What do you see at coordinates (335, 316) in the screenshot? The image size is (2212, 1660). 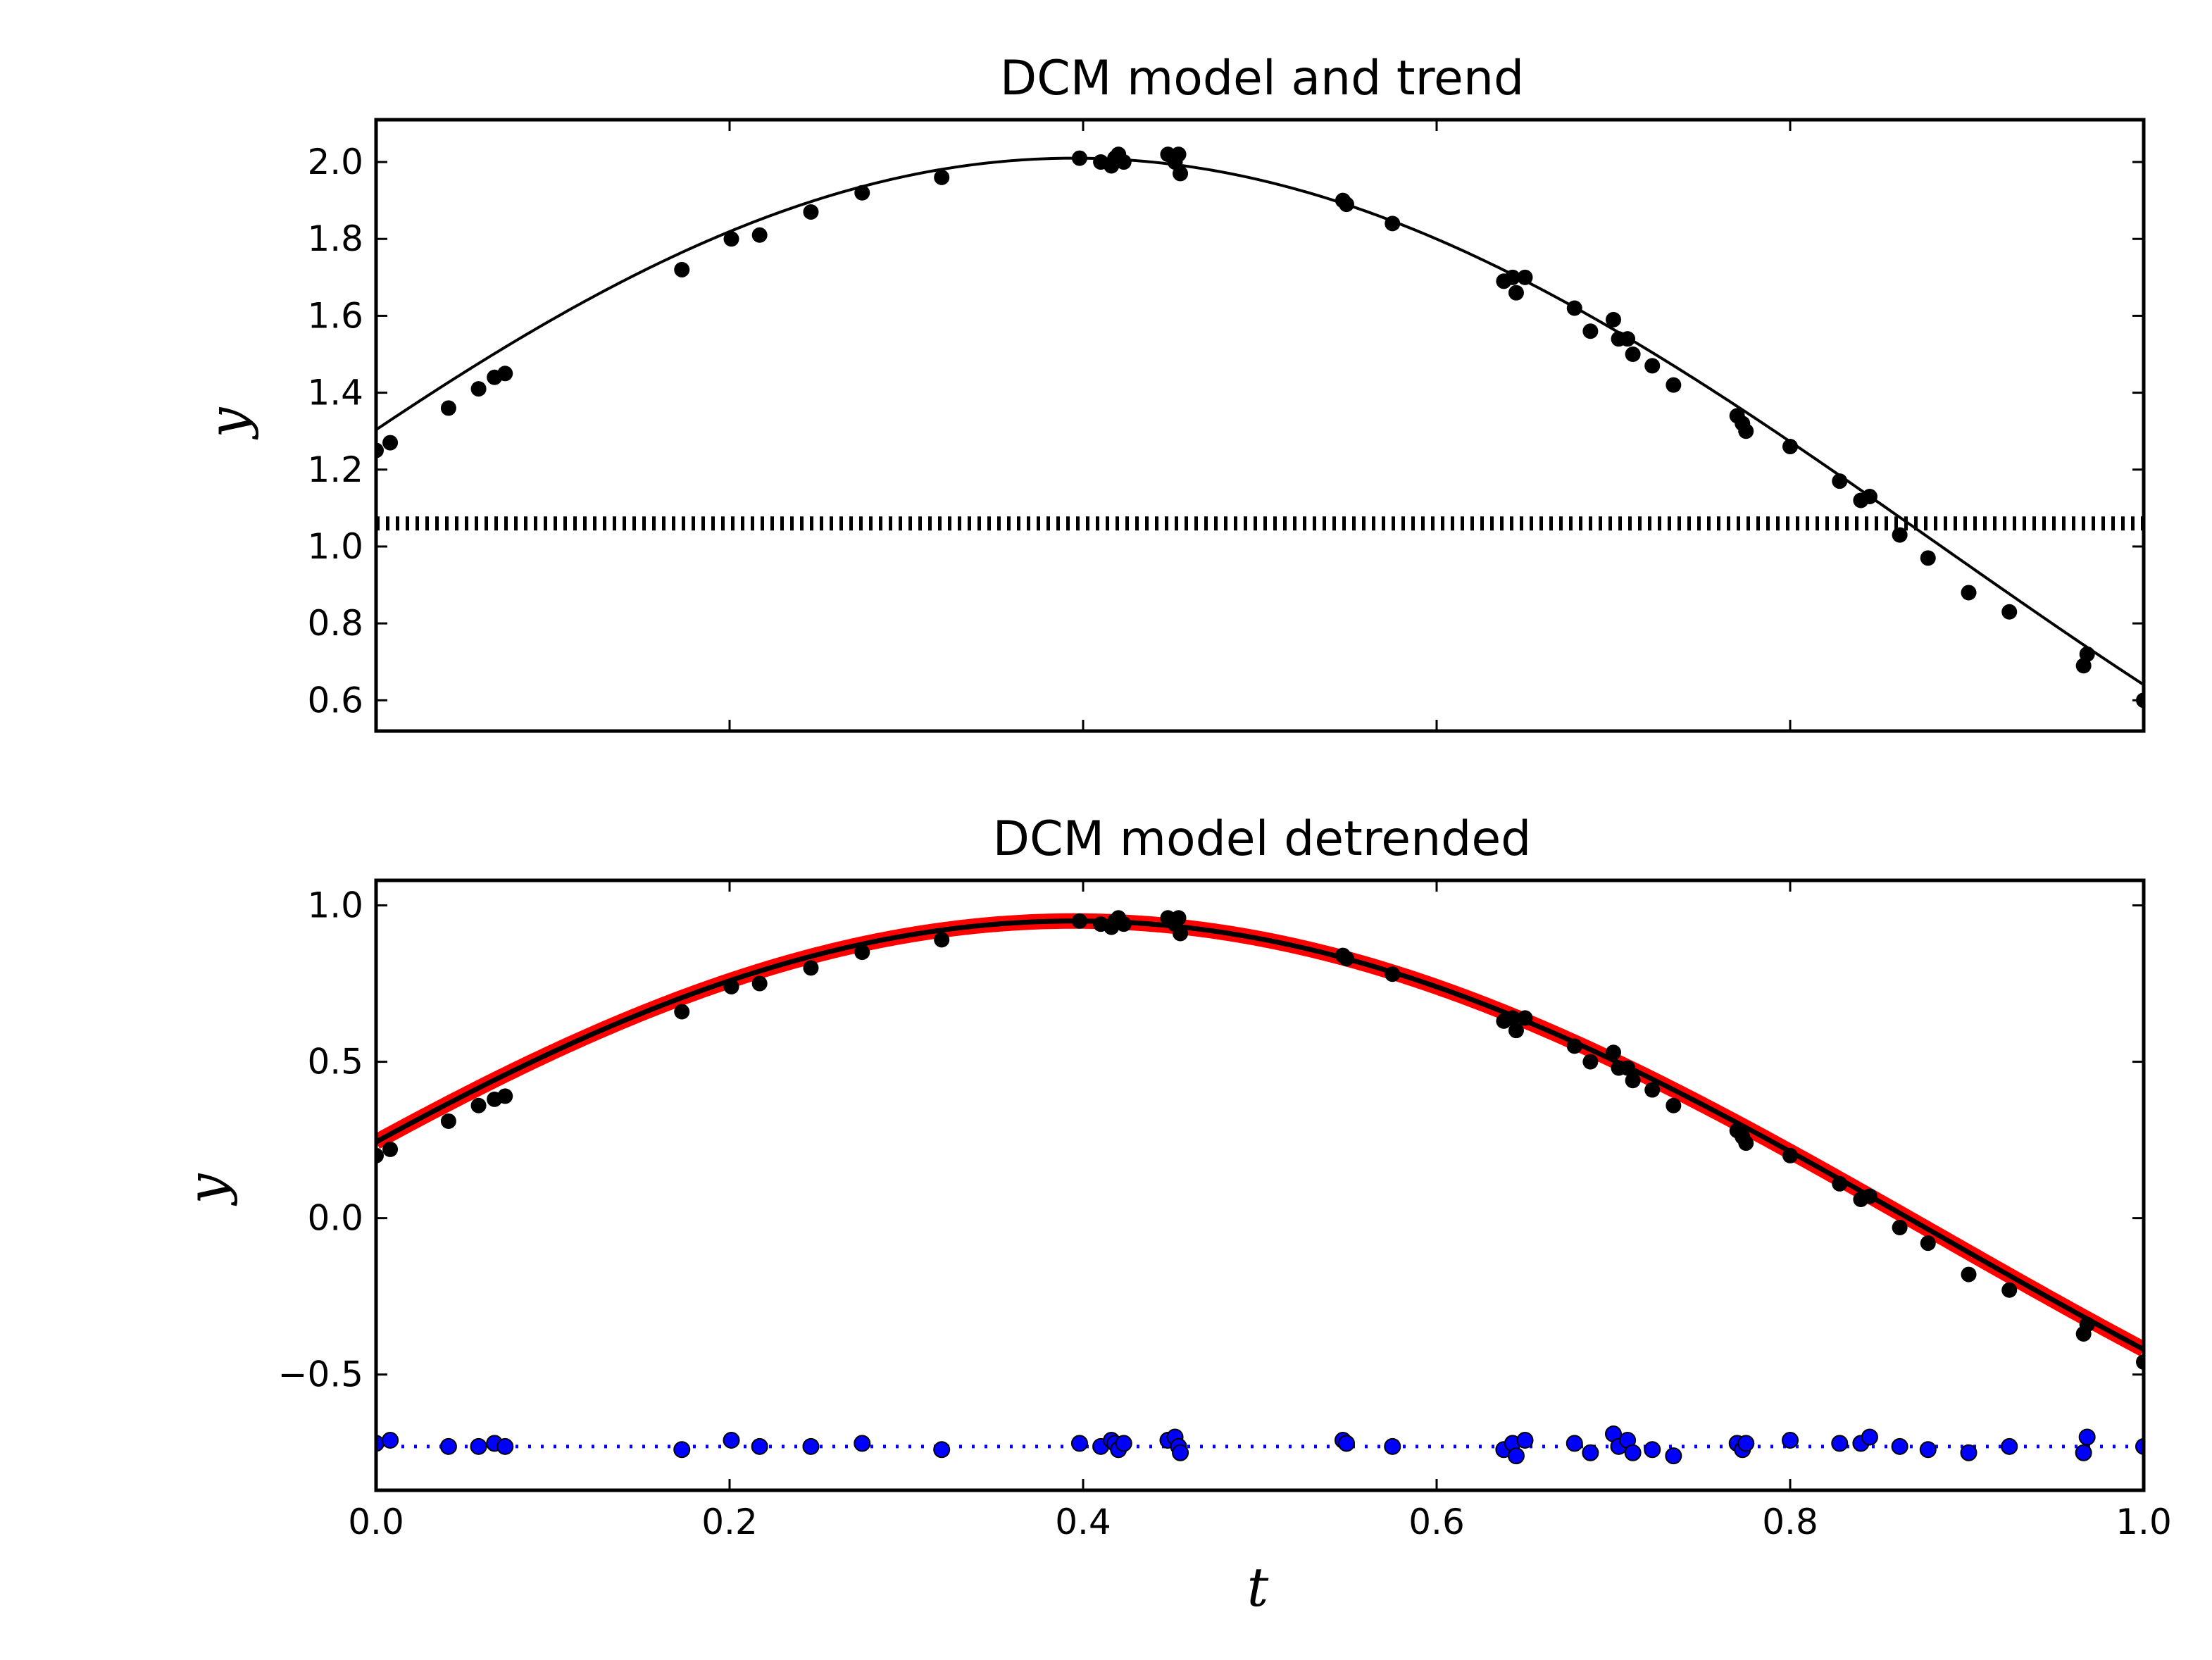 I see `y-tick-label: 1.6` at bounding box center [335, 316].